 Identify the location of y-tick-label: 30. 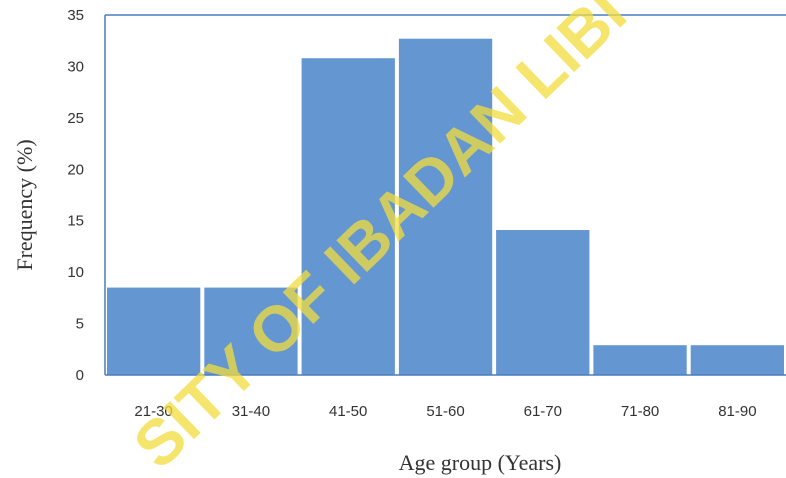
(75, 66).